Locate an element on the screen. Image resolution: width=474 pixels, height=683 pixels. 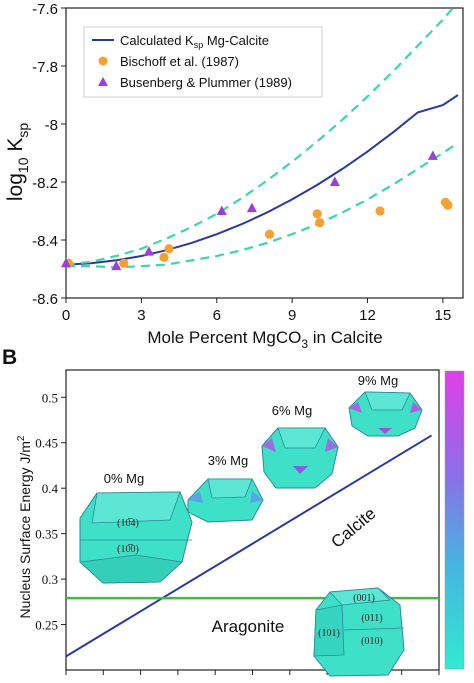
y-tick-label: -7.6 is located at coordinates (45, 9).